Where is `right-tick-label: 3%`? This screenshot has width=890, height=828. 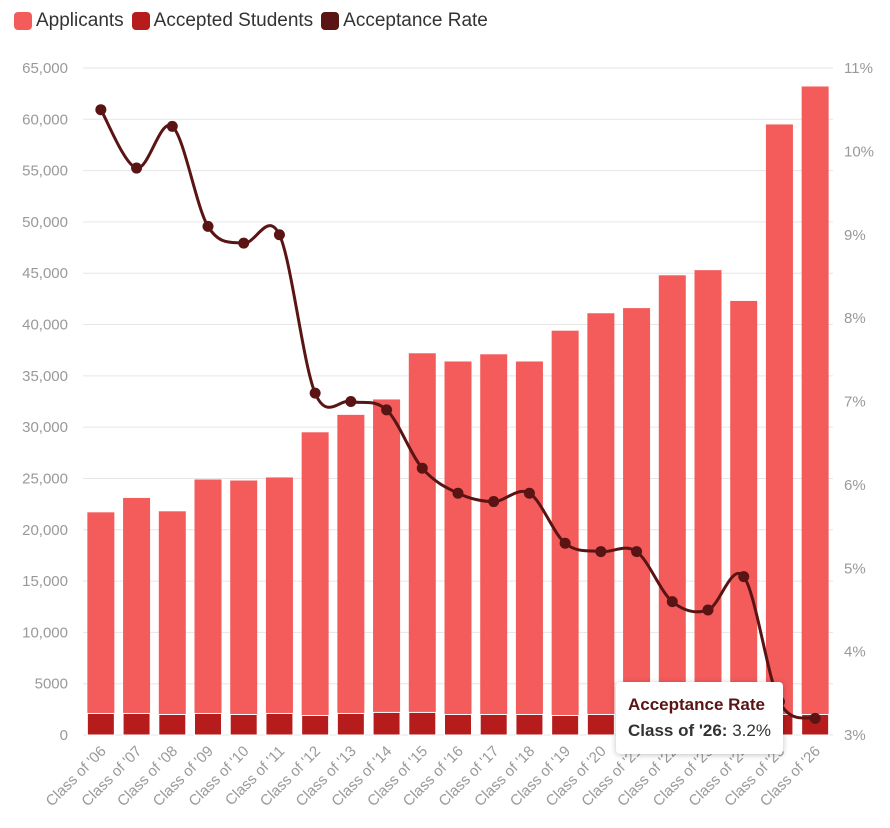
right-tick-label: 3% is located at coordinates (855, 735).